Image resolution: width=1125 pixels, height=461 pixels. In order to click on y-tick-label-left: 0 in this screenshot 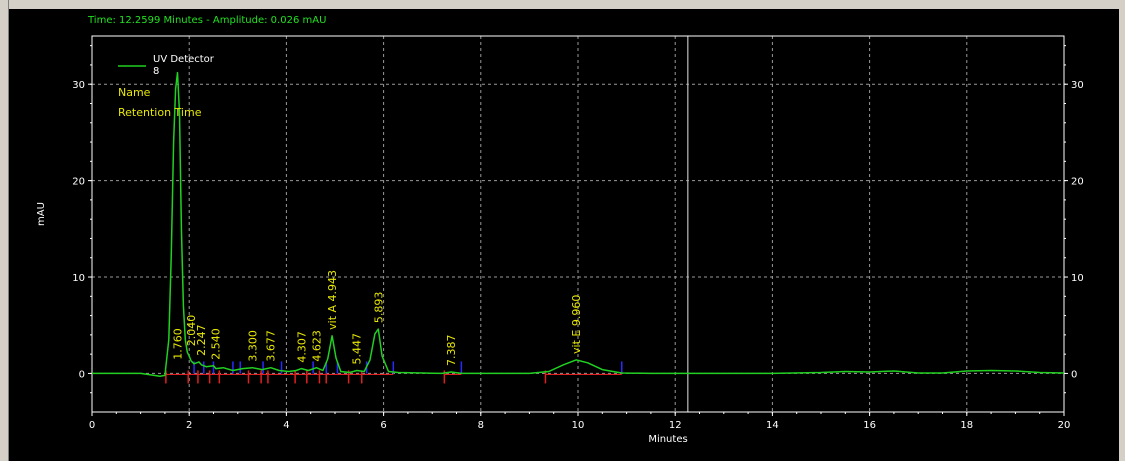, I will do `click(82, 374)`.